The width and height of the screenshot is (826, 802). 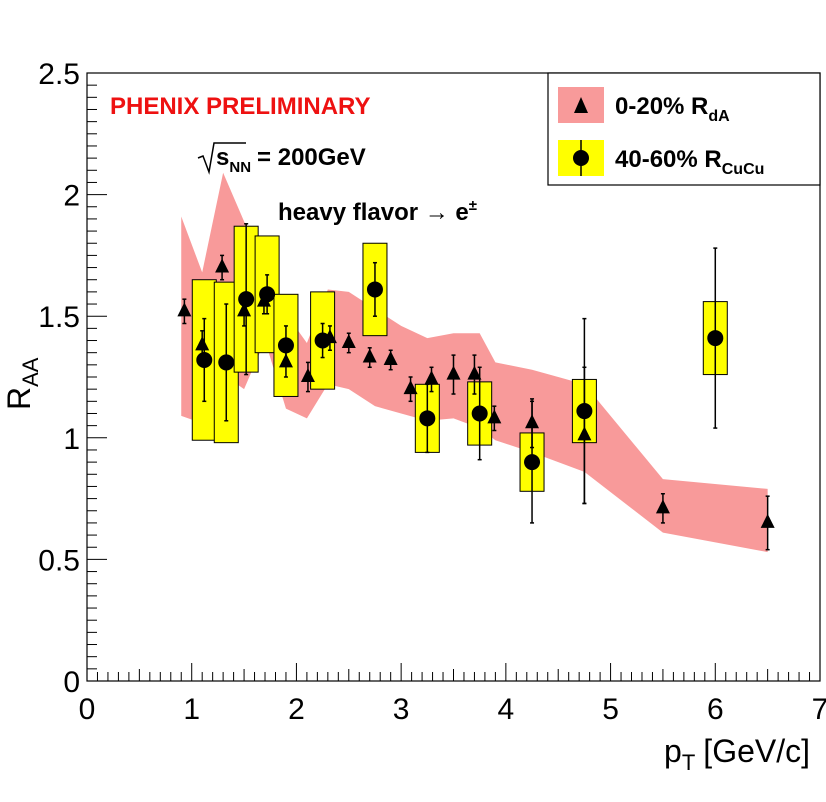 What do you see at coordinates (59, 560) in the screenshot?
I see `y-tick-label: 0.5` at bounding box center [59, 560].